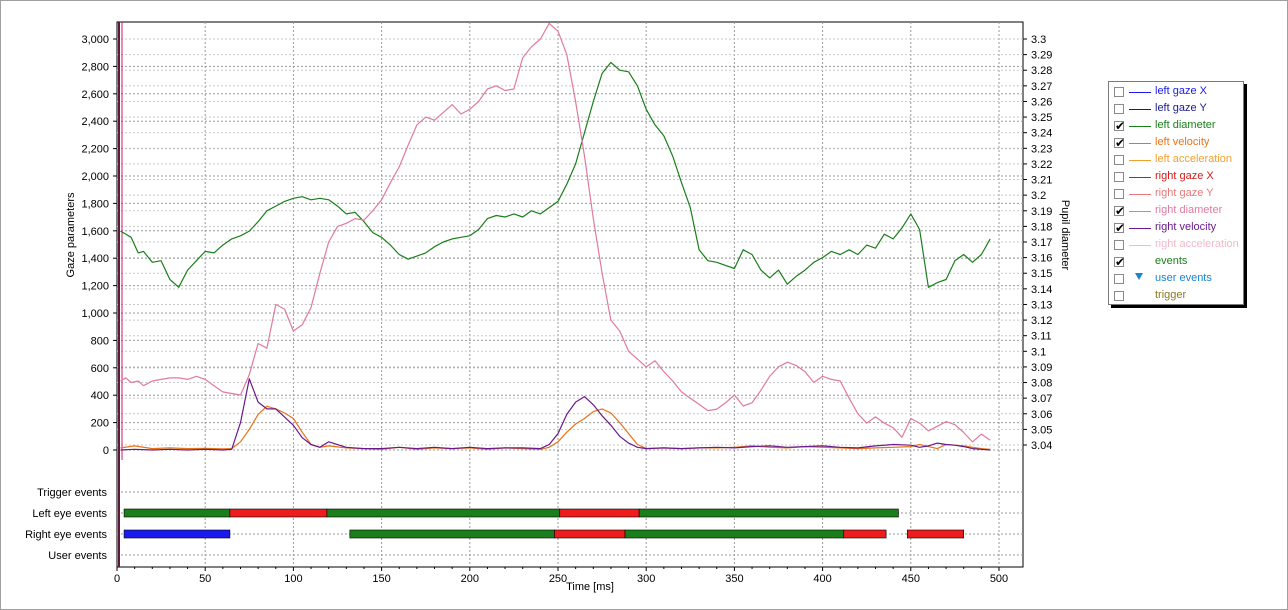 Image resolution: width=1288 pixels, height=610 pixels. Describe the element at coordinates (1181, 91) in the screenshot. I see `legend-label: left gaze X` at that location.